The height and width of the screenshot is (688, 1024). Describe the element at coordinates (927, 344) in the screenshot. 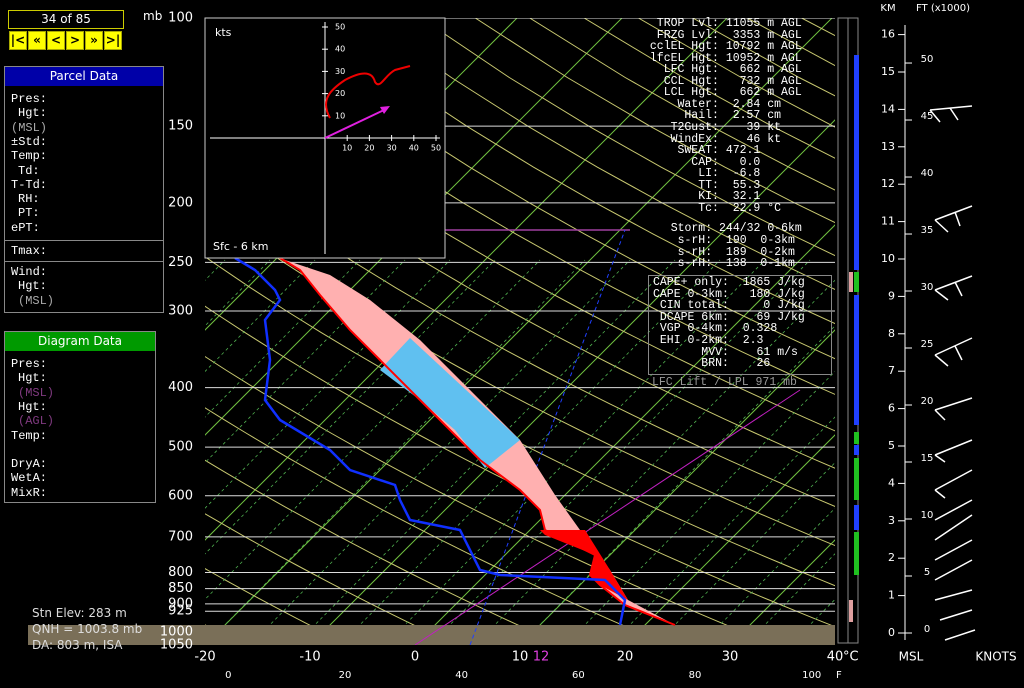

I see `ft-label: 25` at that location.